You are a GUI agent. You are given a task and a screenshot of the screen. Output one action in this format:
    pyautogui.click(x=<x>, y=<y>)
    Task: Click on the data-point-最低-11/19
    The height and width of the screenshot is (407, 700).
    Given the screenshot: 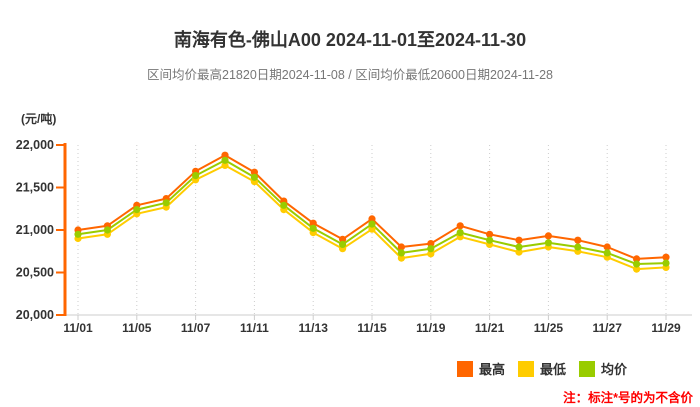 What is the action you would take?
    pyautogui.click(x=431, y=254)
    